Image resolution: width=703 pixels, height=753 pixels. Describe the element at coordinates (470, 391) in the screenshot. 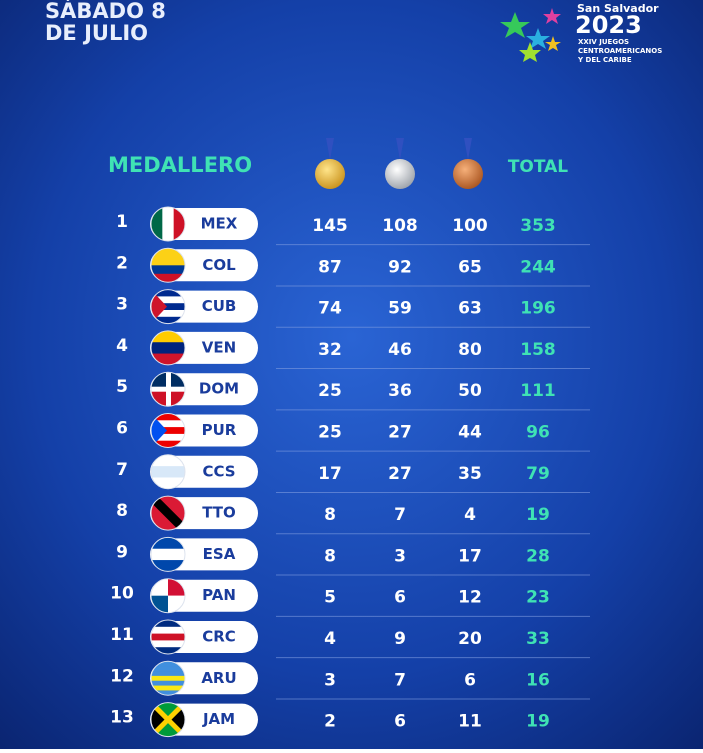

I see `medal-count: 50` at that location.